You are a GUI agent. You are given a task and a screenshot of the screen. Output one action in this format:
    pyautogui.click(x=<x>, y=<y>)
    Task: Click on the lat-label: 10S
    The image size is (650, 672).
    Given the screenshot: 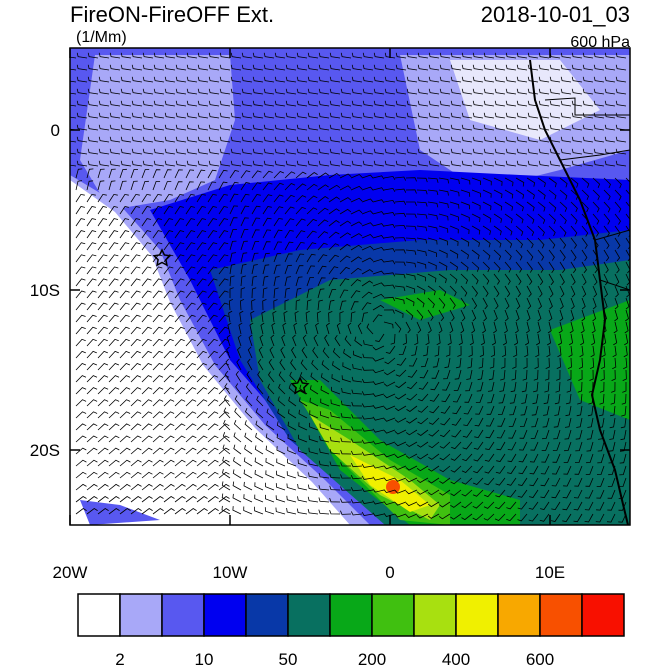 What is the action you would take?
    pyautogui.click(x=45, y=290)
    